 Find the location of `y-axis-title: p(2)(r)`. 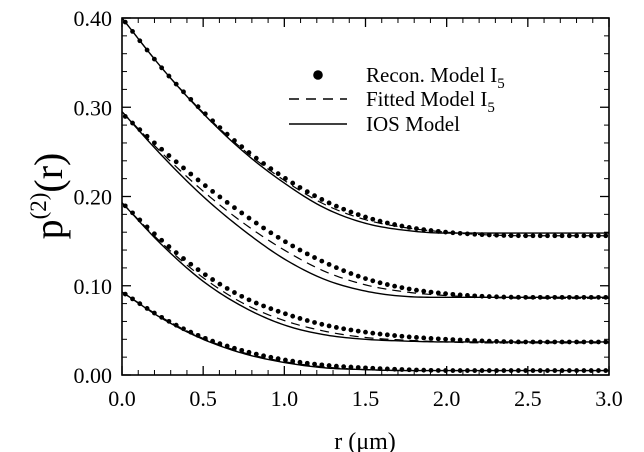

y-axis-title: p(2)(r) is located at coordinates (48, 196).